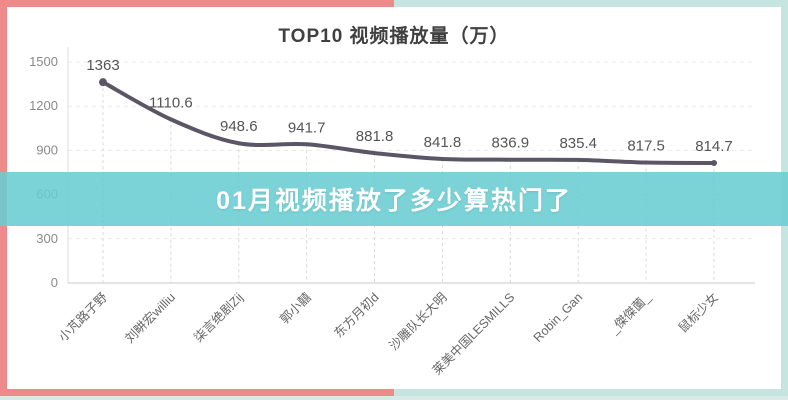 This screenshot has height=400, width=788. I want to click on x-axis-label: 刘畊宏williu, so click(150, 317).